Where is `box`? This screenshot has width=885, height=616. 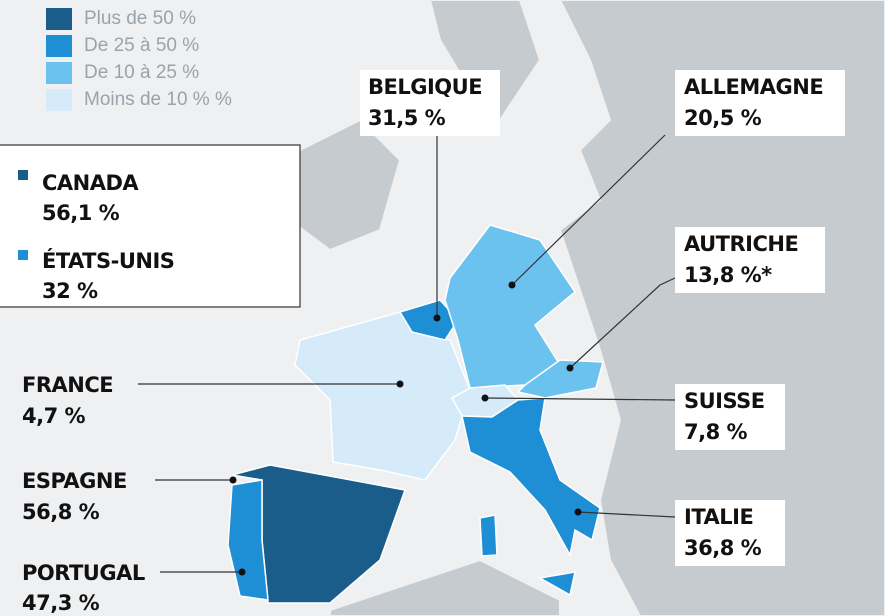 box is located at coordinates (150, 226).